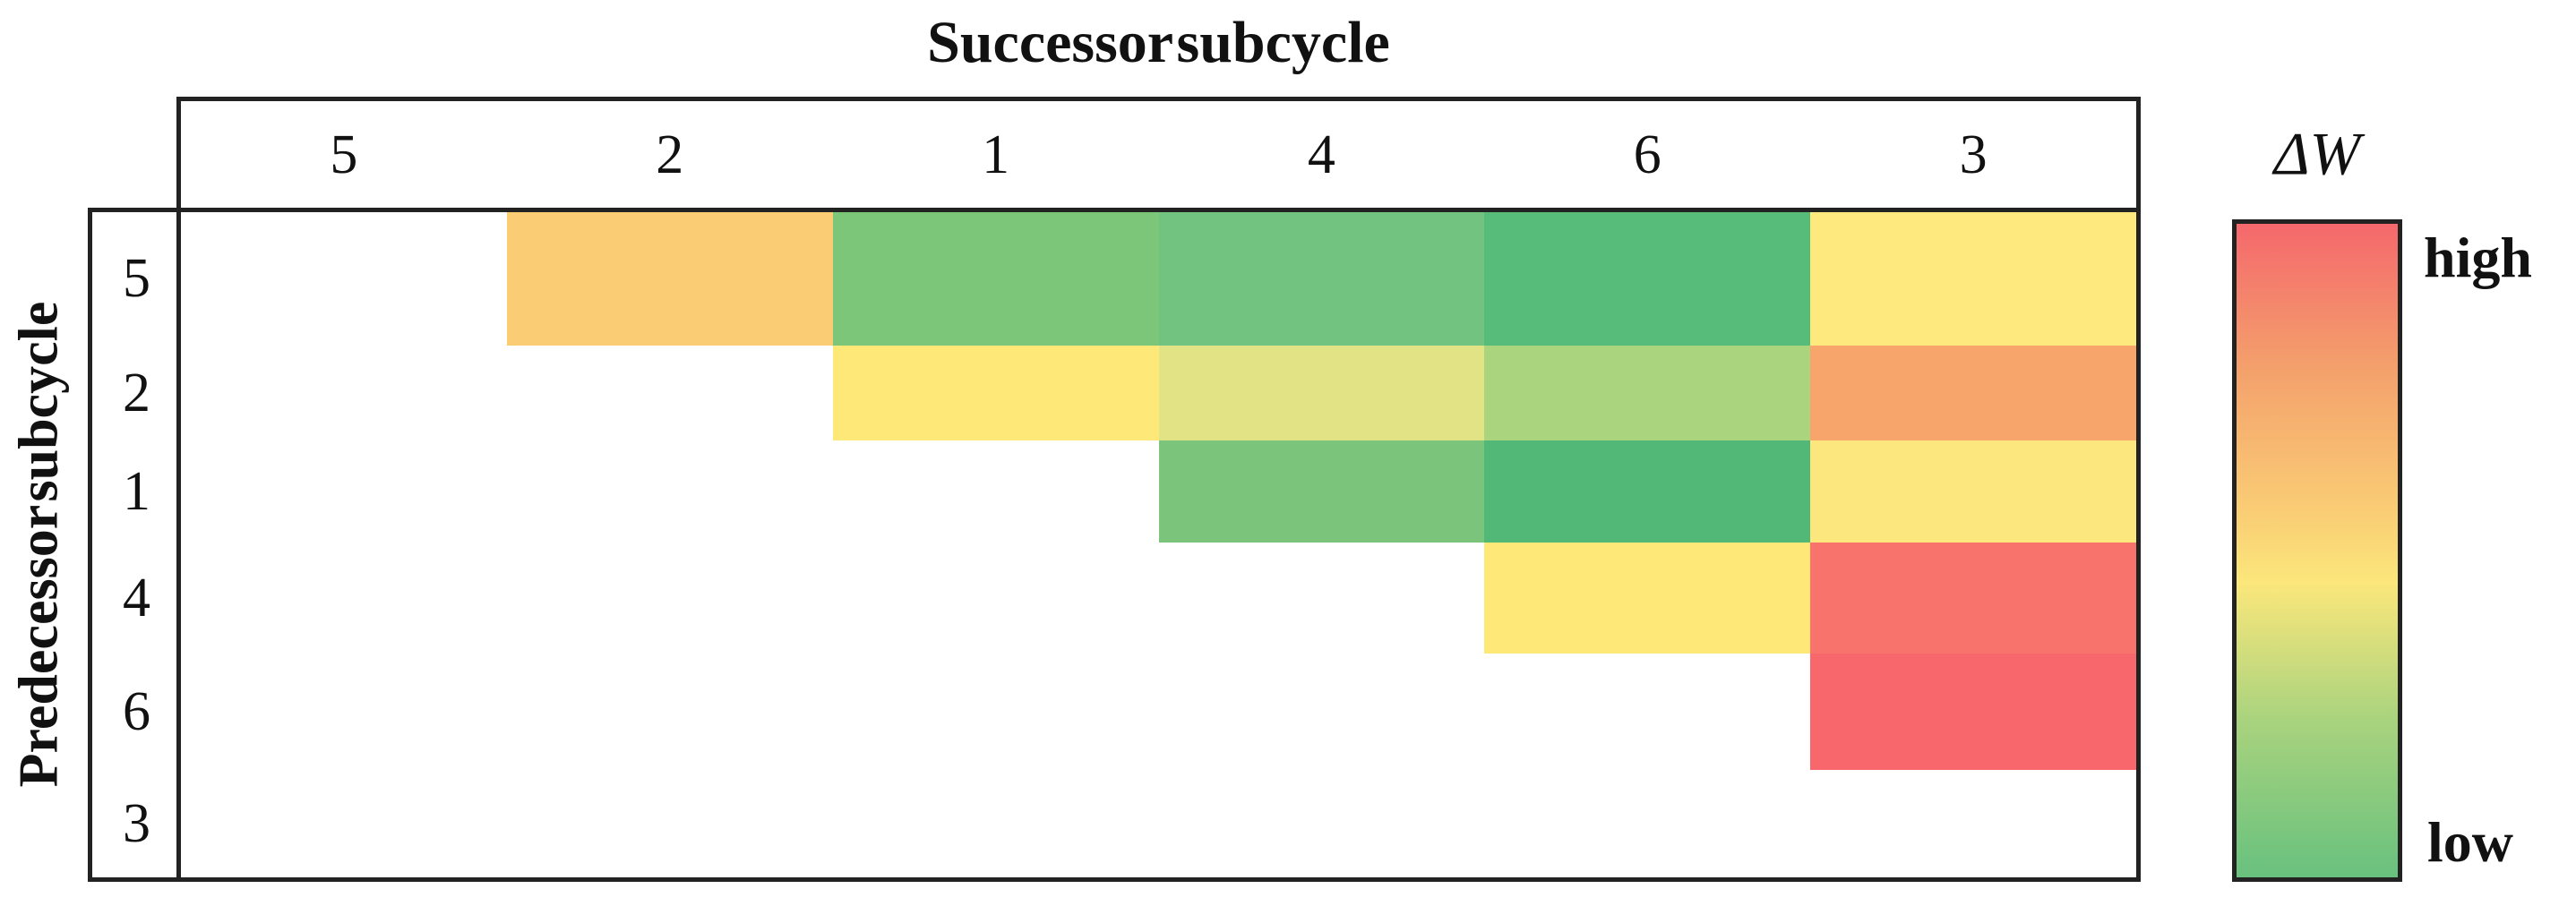 This screenshot has width=2576, height=906. What do you see at coordinates (1973, 392) in the screenshot?
I see `heatmap-cell-r2-c3` at bounding box center [1973, 392].